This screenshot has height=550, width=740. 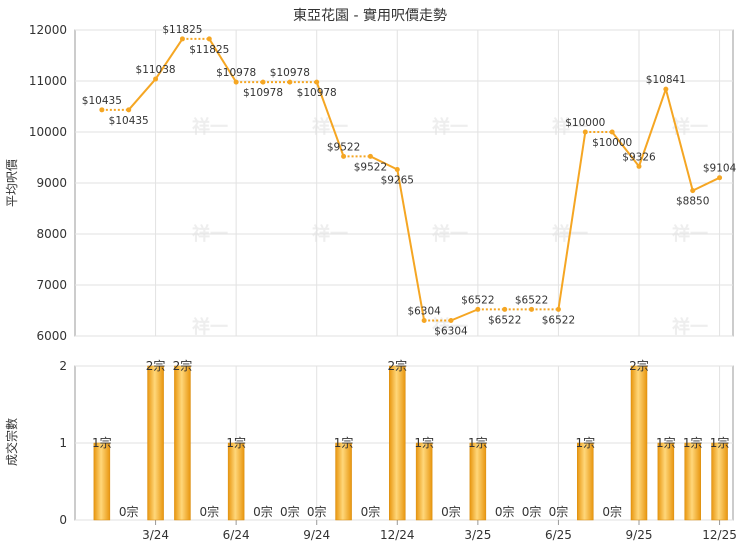 I want to click on price-y-tick-label: 10000, so click(x=48, y=132).